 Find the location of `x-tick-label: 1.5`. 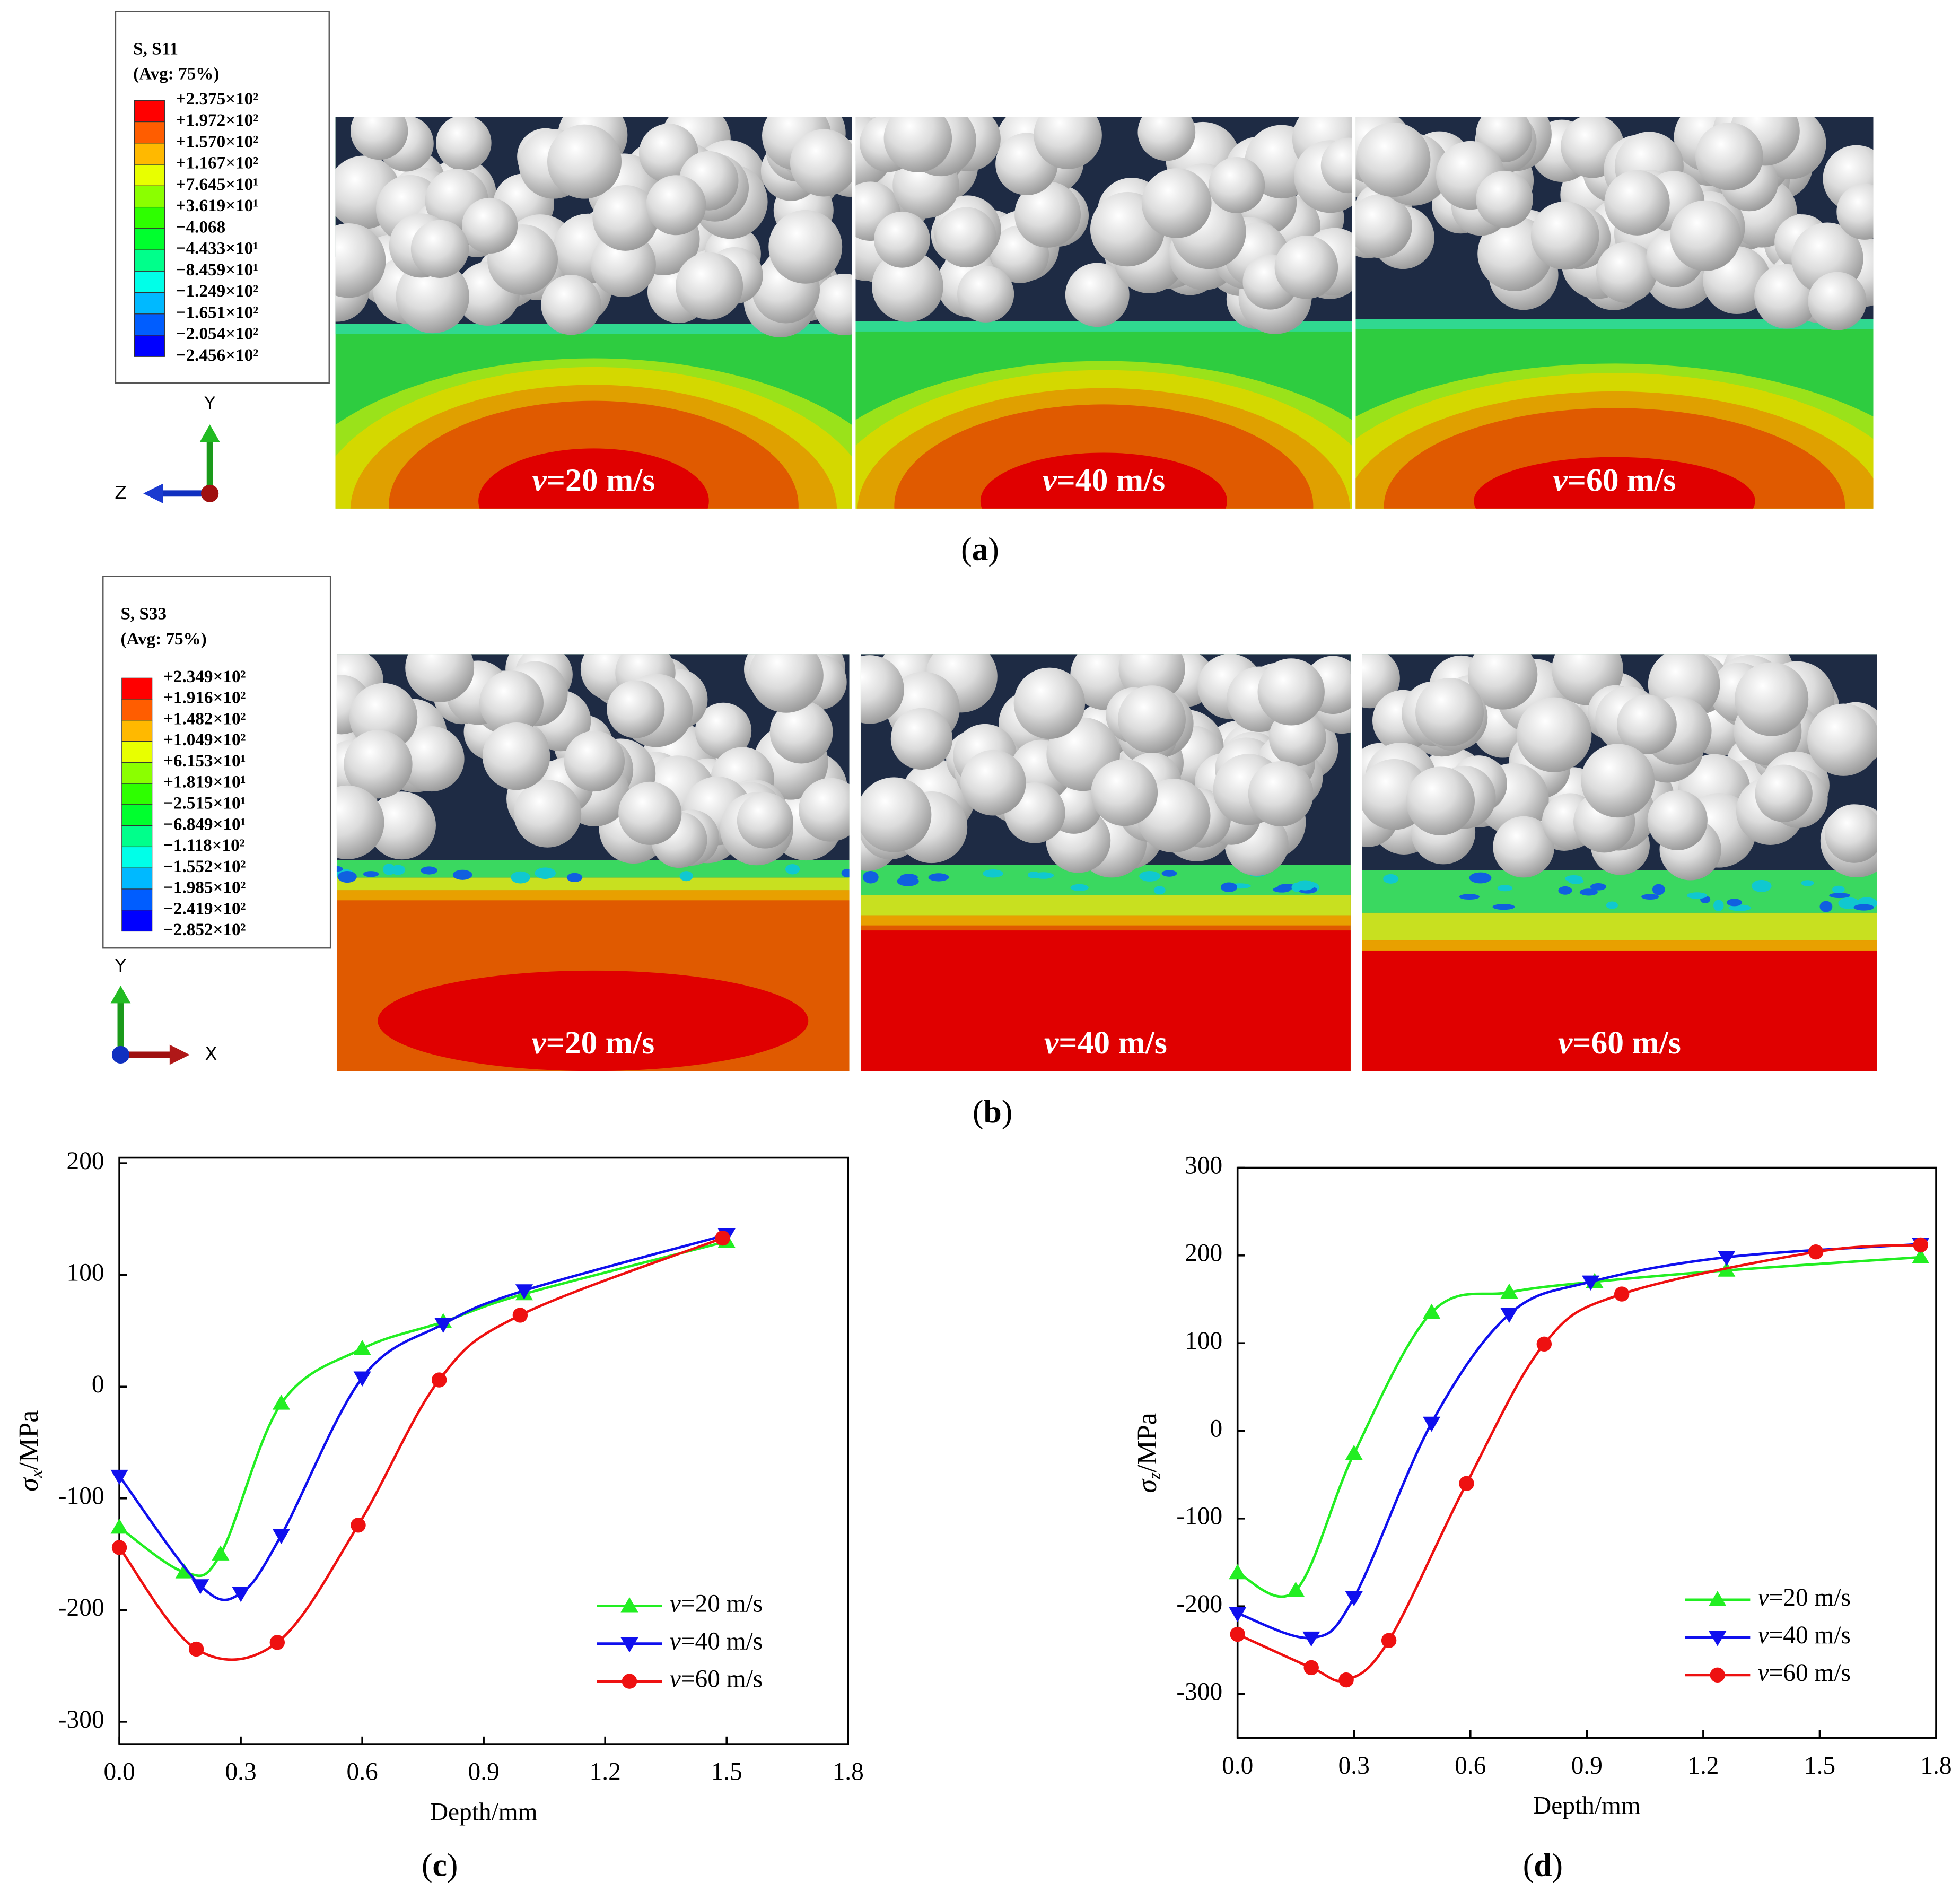

x-tick-label: 1.5 is located at coordinates (726, 1772).